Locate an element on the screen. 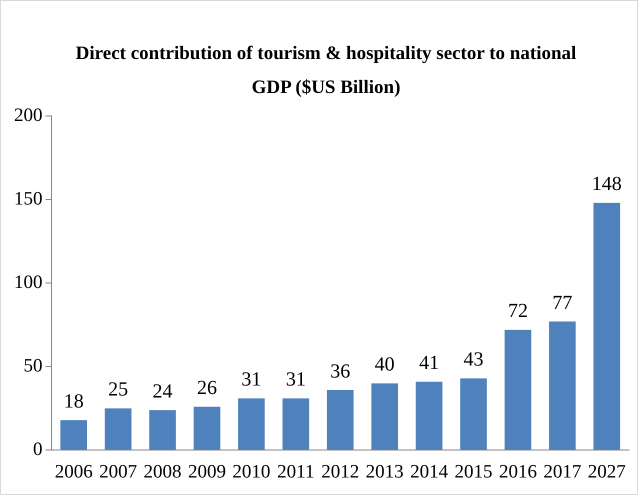  x-tick-label: 2027 is located at coordinates (607, 472).